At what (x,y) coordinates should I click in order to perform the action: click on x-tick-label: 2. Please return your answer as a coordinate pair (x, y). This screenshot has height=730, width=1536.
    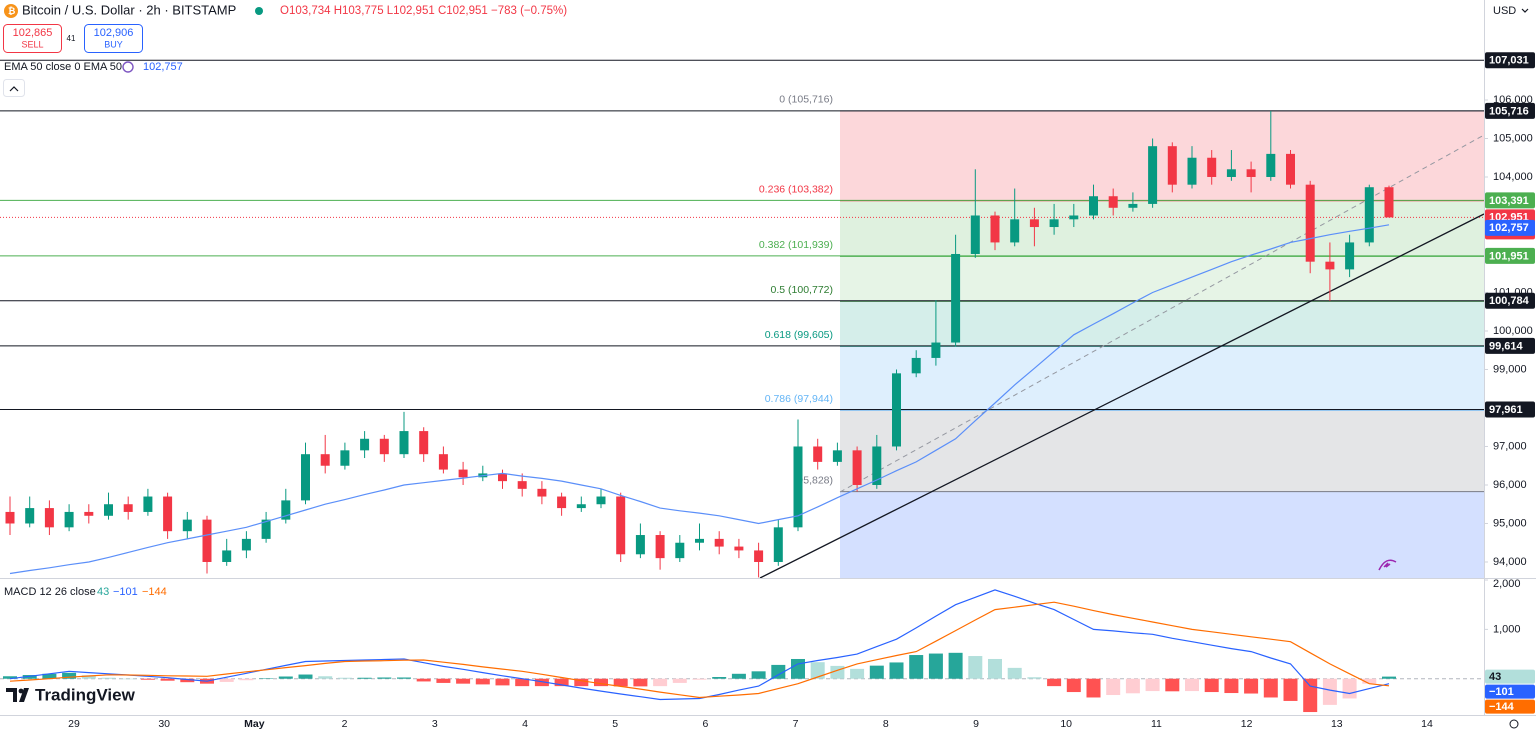
    Looking at the image, I should click on (345, 724).